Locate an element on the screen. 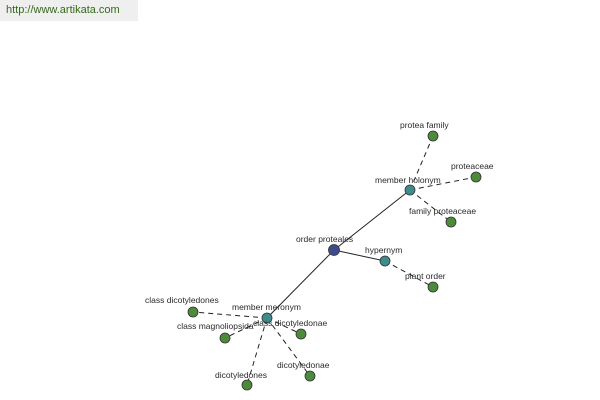 This screenshot has width=600, height=400. node-plant-order is located at coordinates (433, 287).